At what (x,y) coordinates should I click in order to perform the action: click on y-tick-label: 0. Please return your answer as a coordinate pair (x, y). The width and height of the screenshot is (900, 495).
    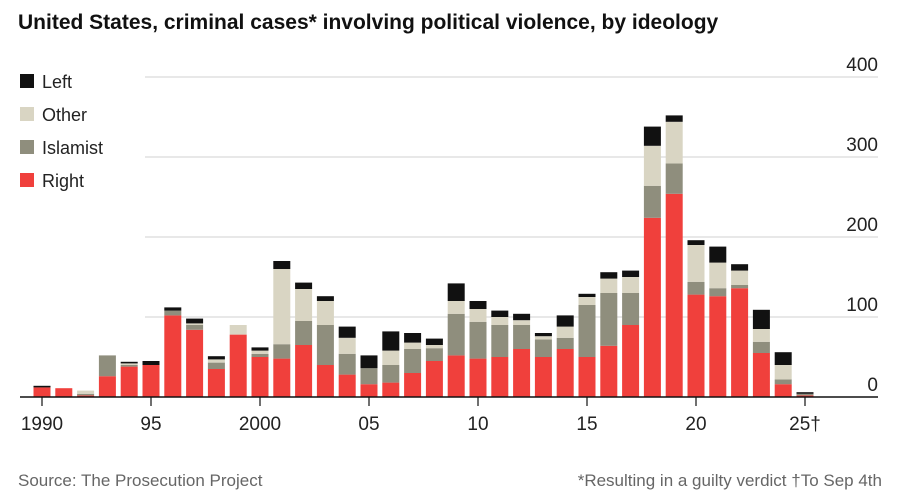
    Looking at the image, I should click on (872, 385).